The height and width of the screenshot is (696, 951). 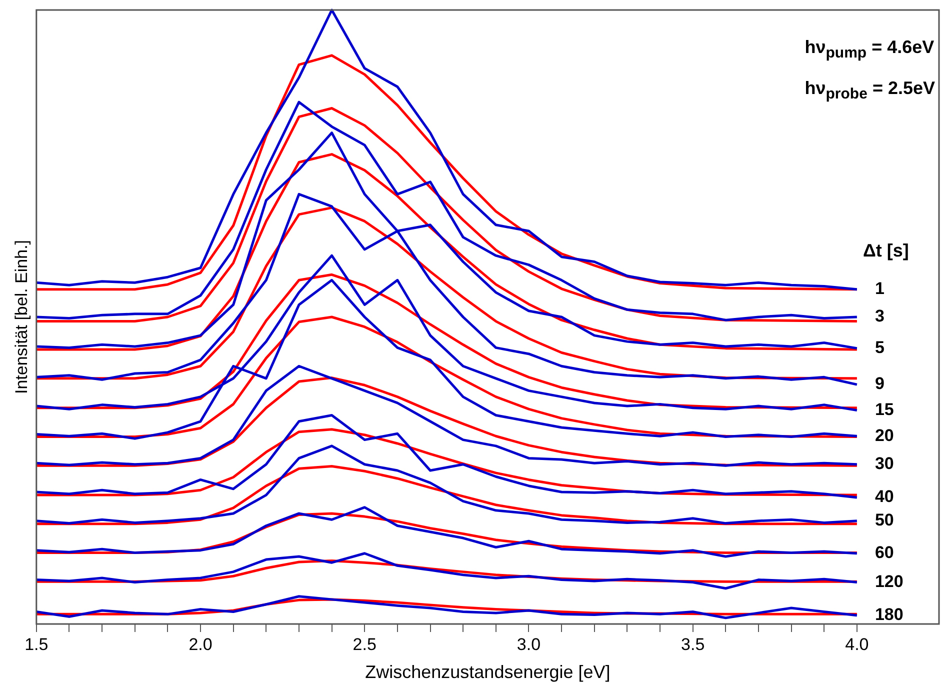 I want to click on x-tick-label: 4.0, so click(x=857, y=644).